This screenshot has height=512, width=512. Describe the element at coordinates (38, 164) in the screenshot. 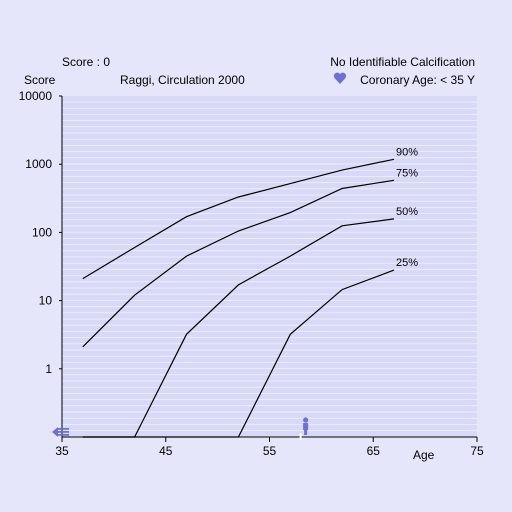

I see `y-tick-label: 1000` at that location.